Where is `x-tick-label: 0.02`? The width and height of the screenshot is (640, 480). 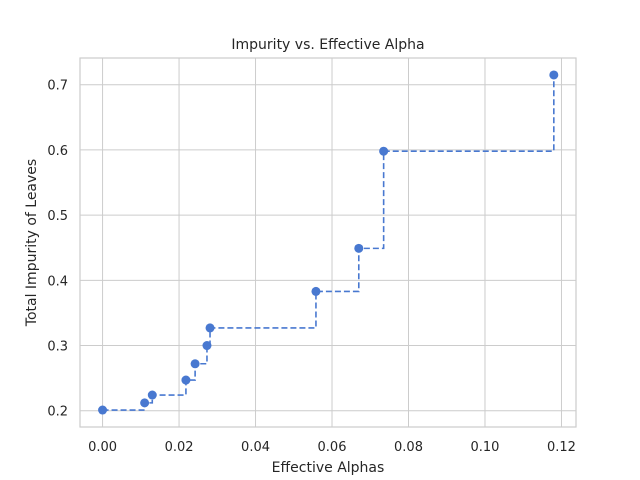 x-tick-label: 0.02 is located at coordinates (179, 447).